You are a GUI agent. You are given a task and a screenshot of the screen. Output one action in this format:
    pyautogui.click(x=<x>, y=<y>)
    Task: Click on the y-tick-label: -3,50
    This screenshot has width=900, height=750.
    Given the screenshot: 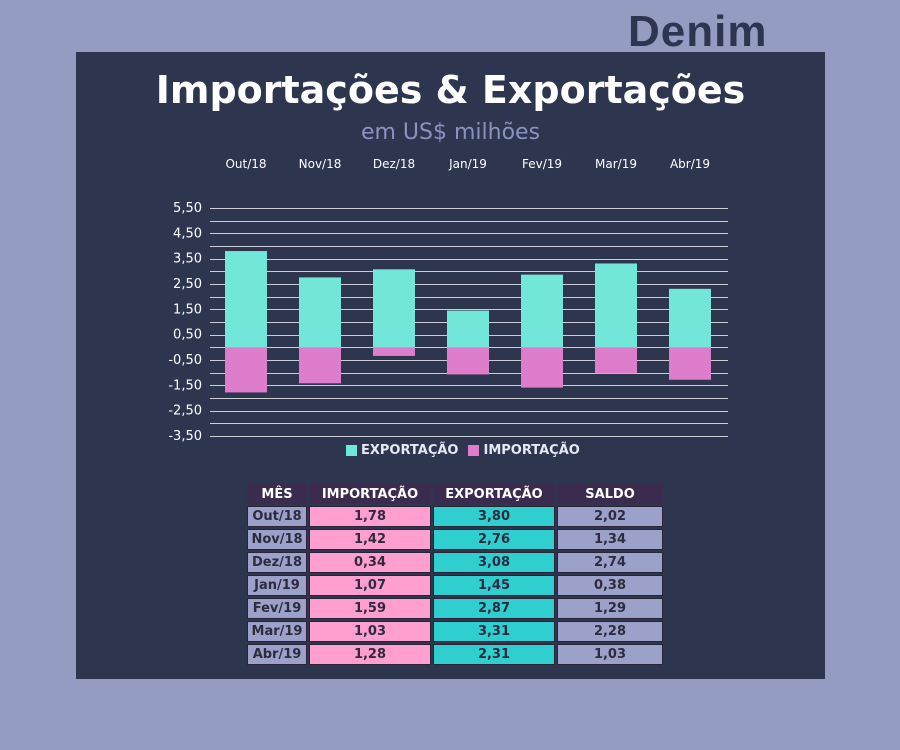 What is the action you would take?
    pyautogui.click(x=185, y=435)
    